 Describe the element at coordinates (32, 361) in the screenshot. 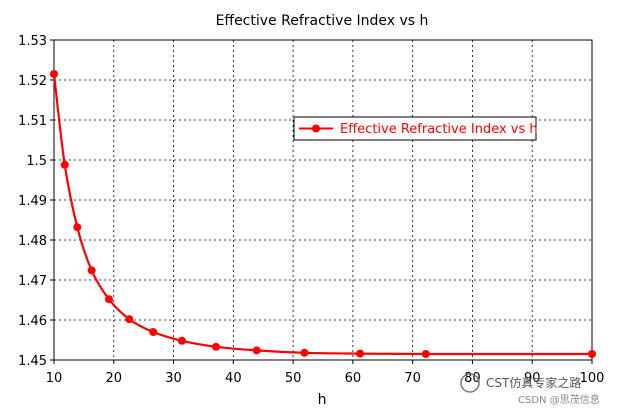

I see `y-tick-label: 1.45` at that location.